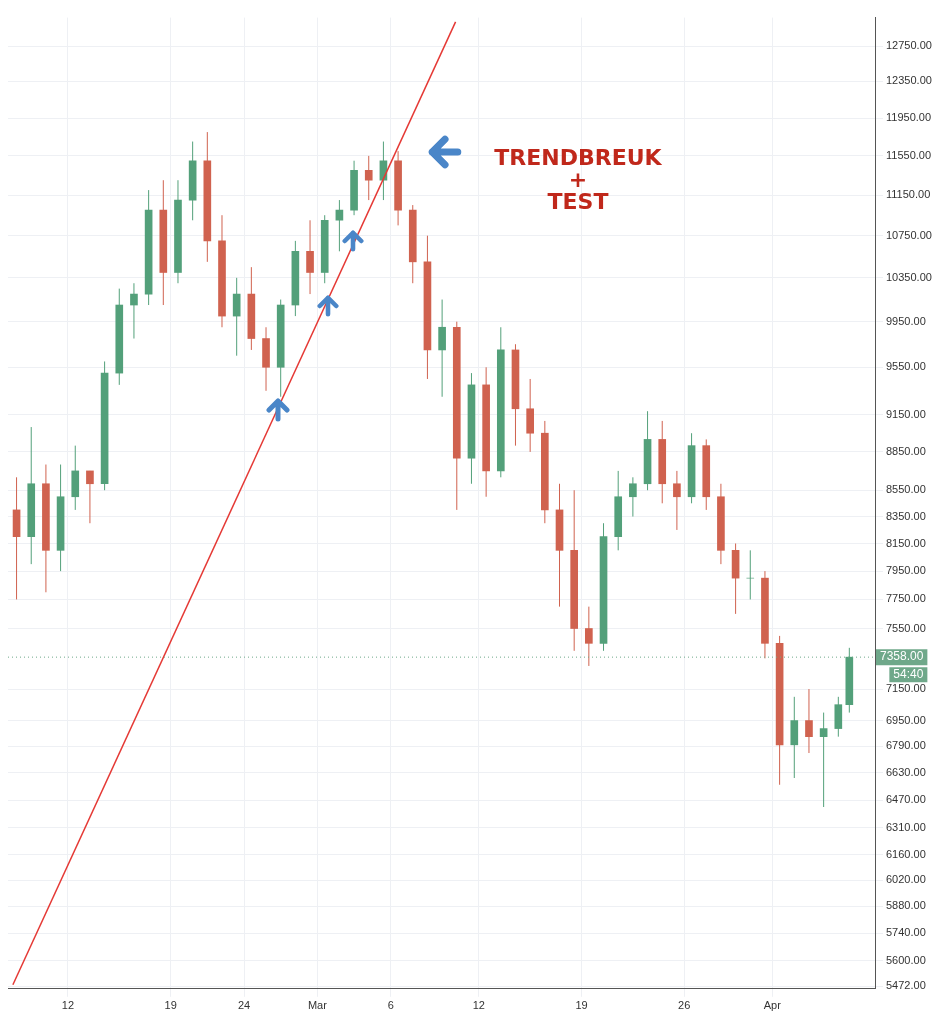 The image size is (941, 1024). I want to click on y-tick-label: 8550.00, so click(906, 489).